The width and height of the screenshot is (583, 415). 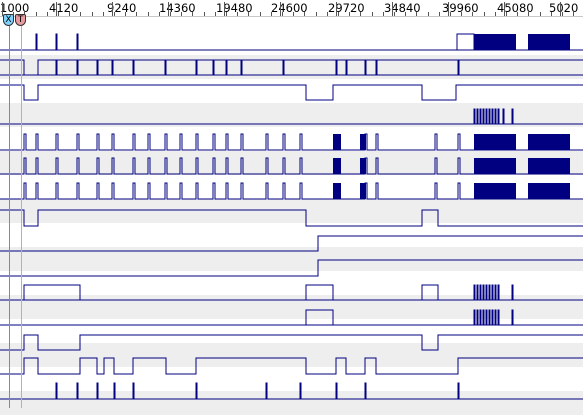 I want to click on ruler-label: 5020, so click(x=564, y=8).